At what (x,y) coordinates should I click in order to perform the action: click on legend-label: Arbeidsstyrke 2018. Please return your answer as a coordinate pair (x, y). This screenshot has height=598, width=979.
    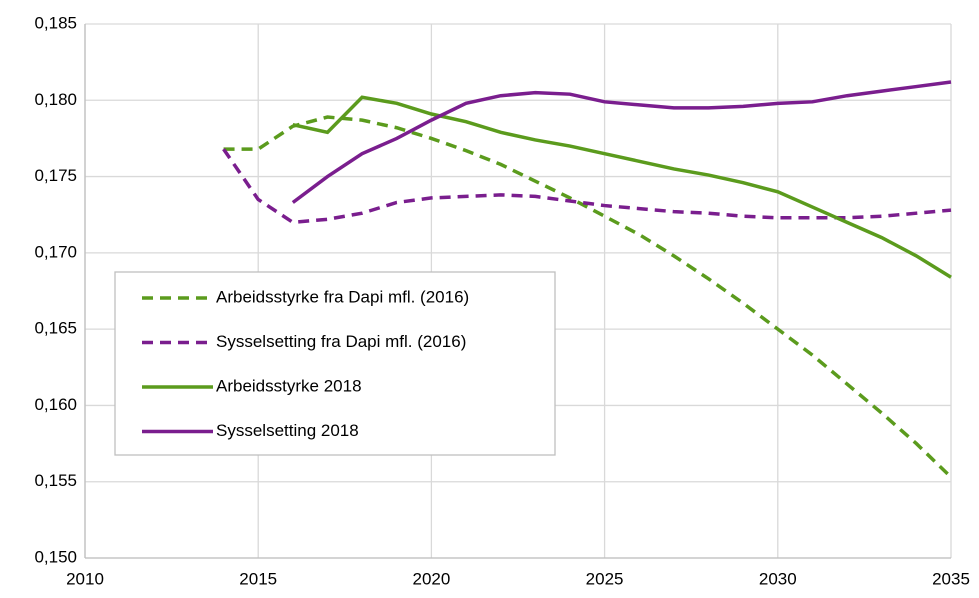
    Looking at the image, I should click on (289, 385).